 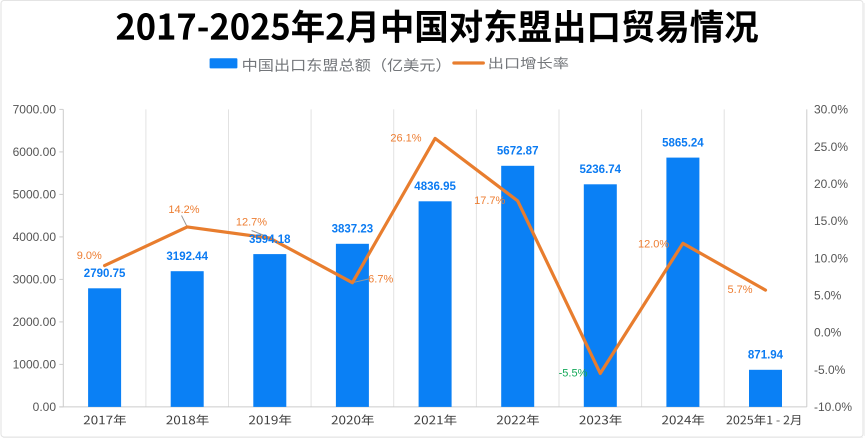 What do you see at coordinates (187, 257) in the screenshot?
I see `svg-text: 3192.44` at bounding box center [187, 257].